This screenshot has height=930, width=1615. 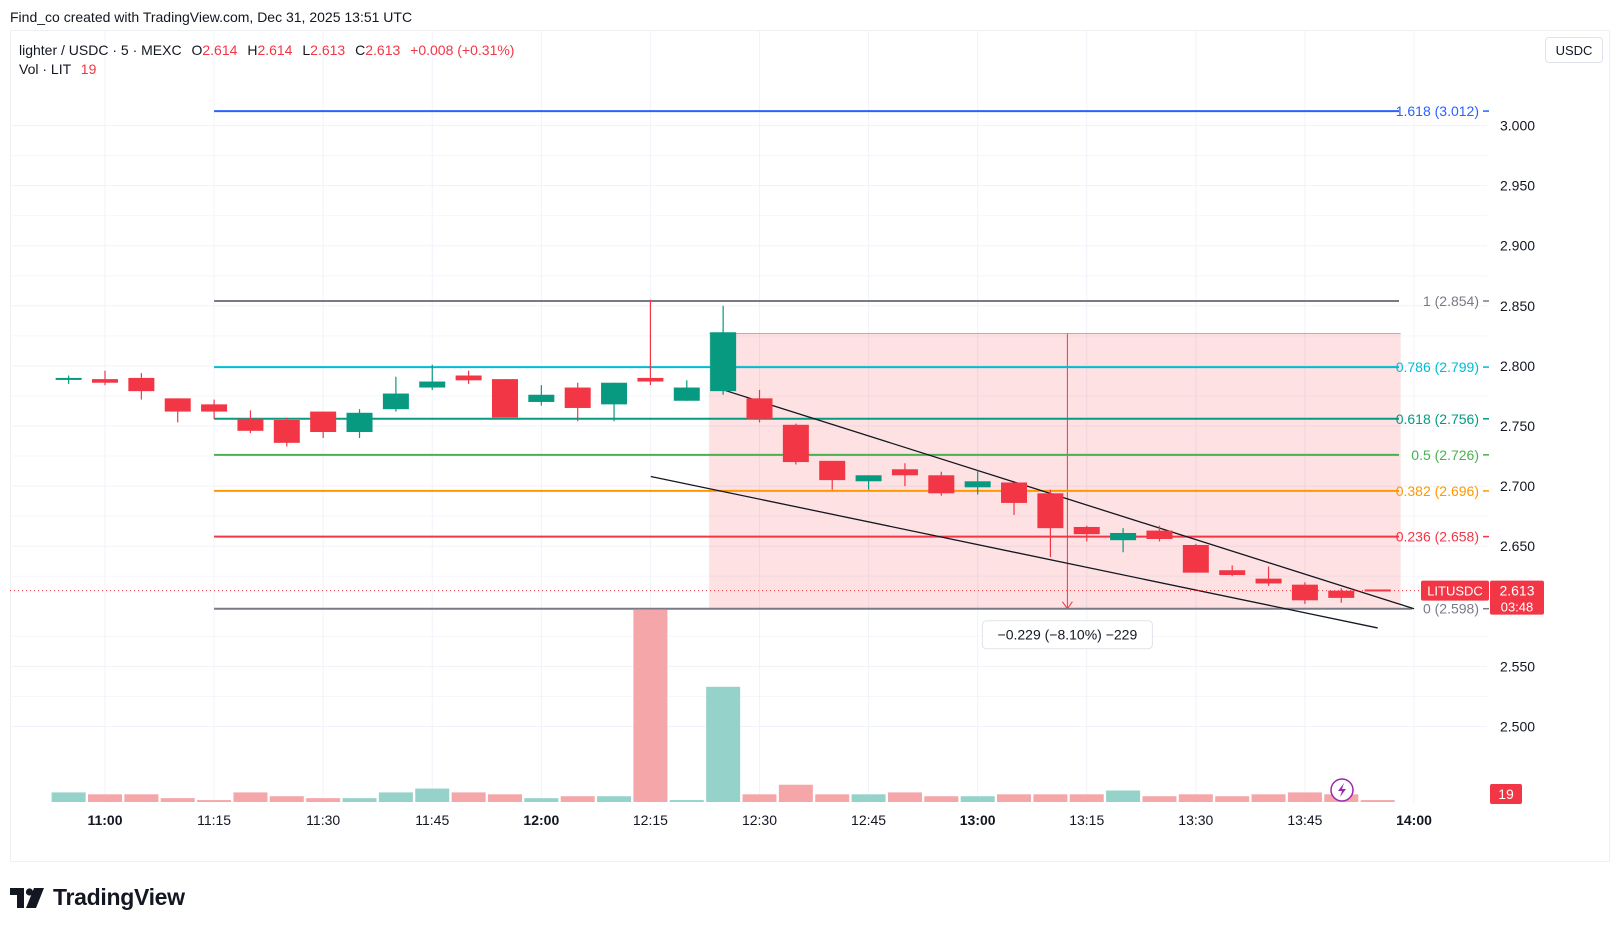 I want to click on close-value: 2.613, so click(x=383, y=50).